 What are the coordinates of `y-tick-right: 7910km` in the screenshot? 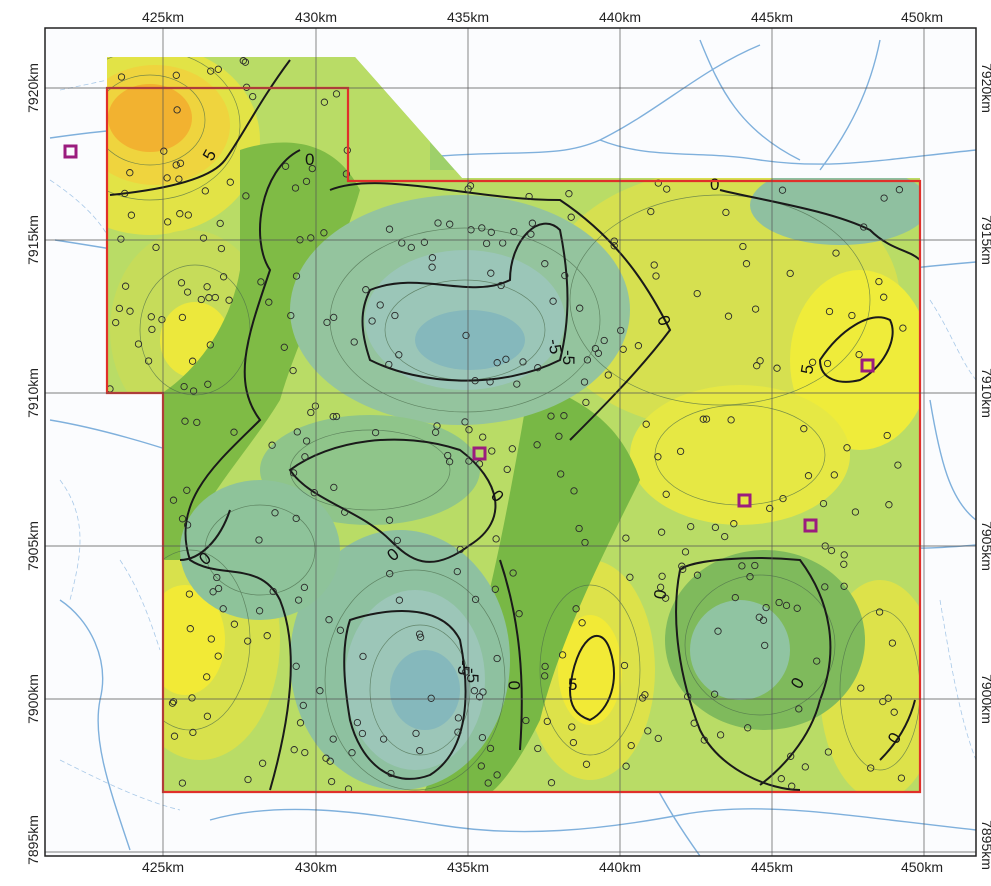 It's located at (985, 393).